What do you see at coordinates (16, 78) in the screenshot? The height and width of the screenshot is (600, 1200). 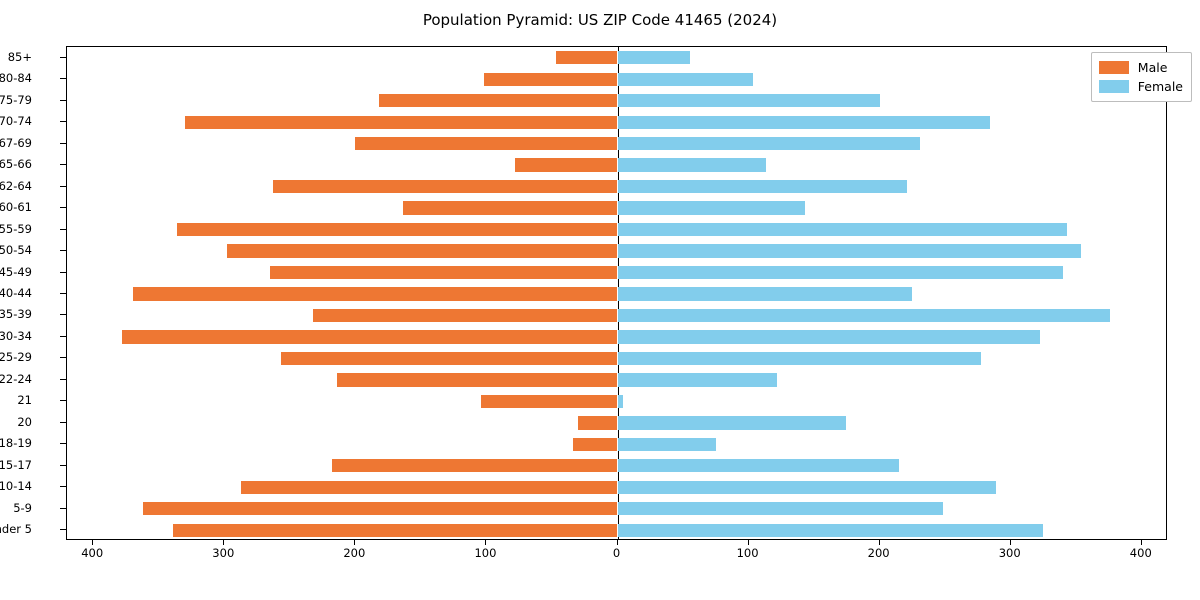 I see `y-axis-tick-label: 80-84` at bounding box center [16, 78].